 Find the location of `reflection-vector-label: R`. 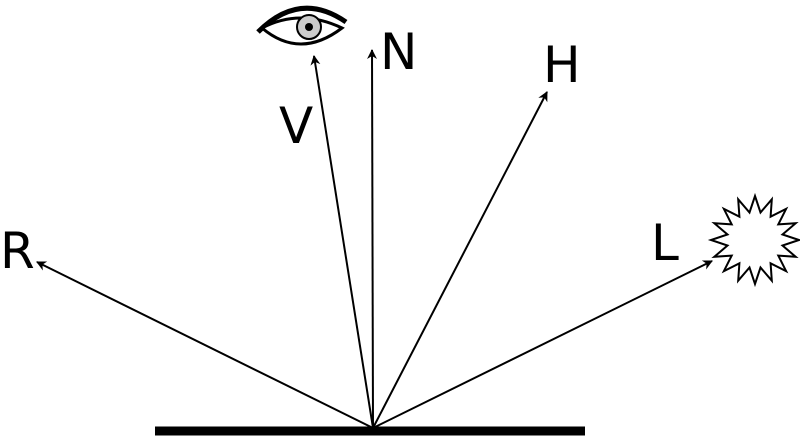

reflection-vector-label: R is located at coordinates (17, 251).